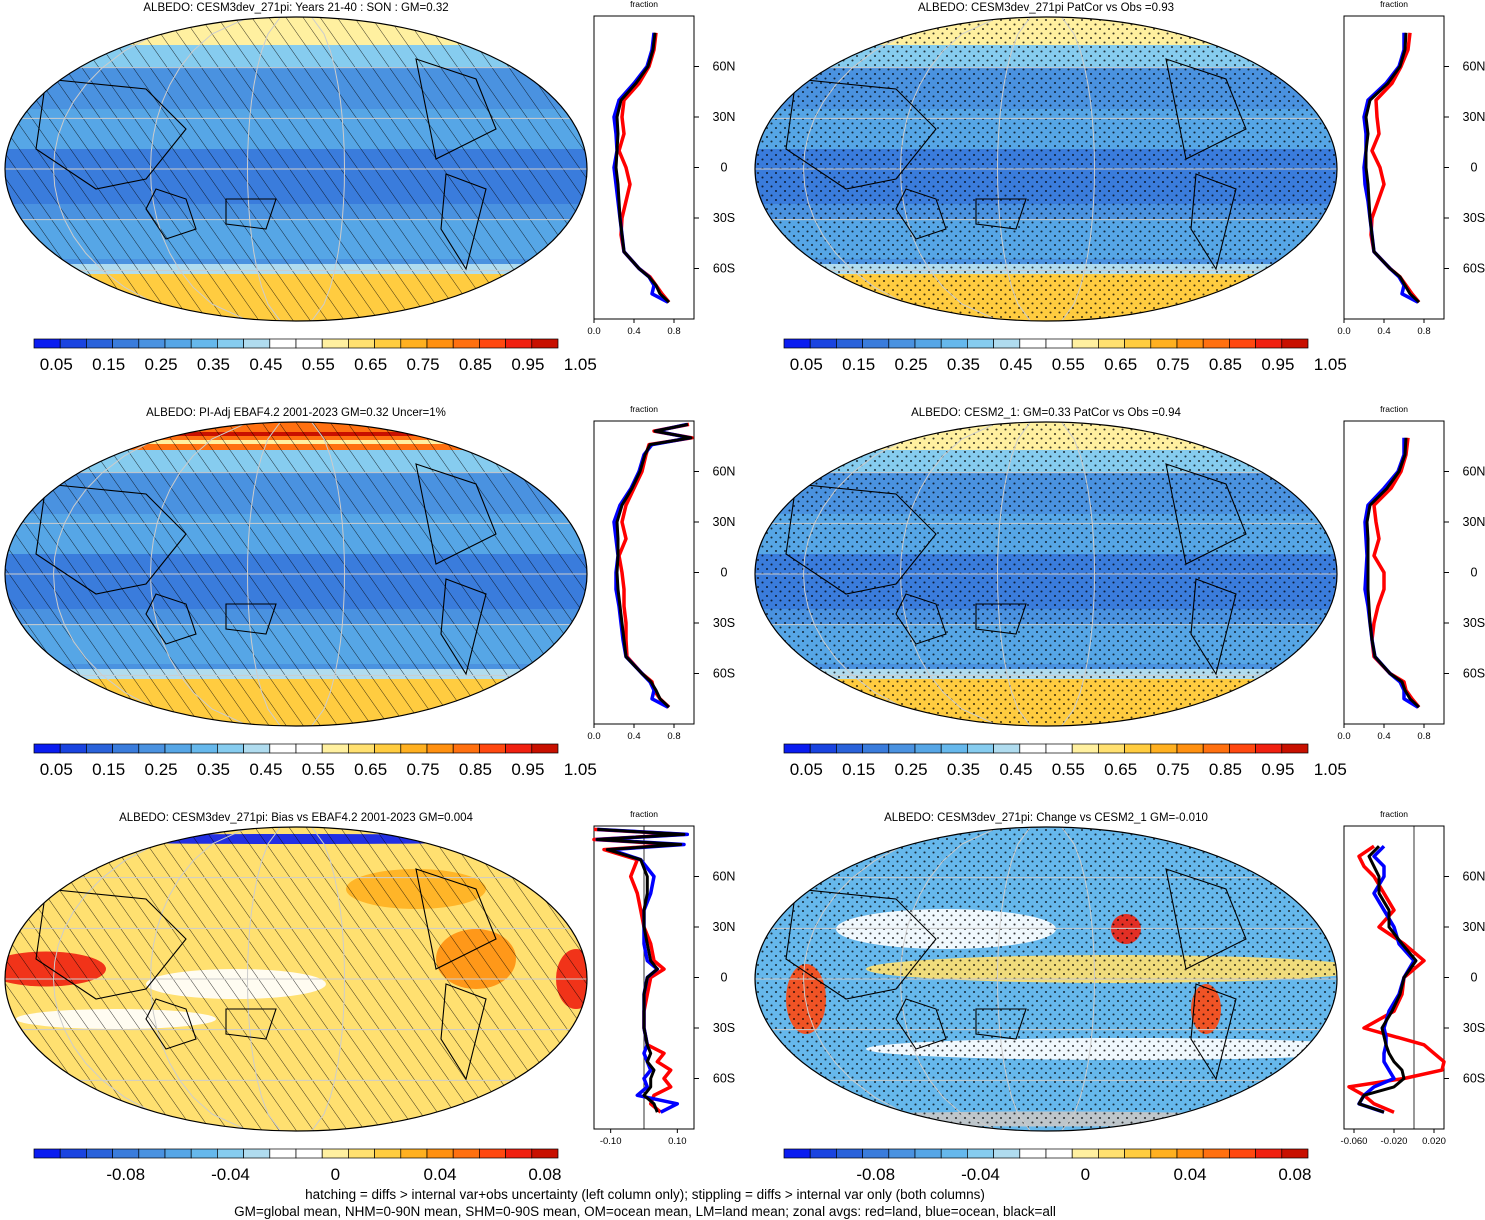 The image size is (1485, 1220). What do you see at coordinates (265, 769) in the screenshot?
I see `colorbar-tick-label: 0.45` at bounding box center [265, 769].